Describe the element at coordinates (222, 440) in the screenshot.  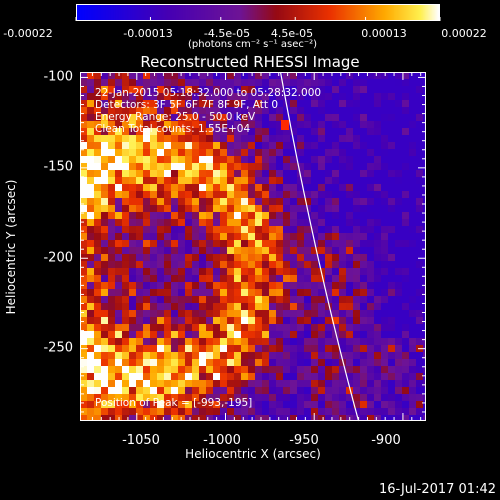
I see `x-tick-label: -1000` at that location.